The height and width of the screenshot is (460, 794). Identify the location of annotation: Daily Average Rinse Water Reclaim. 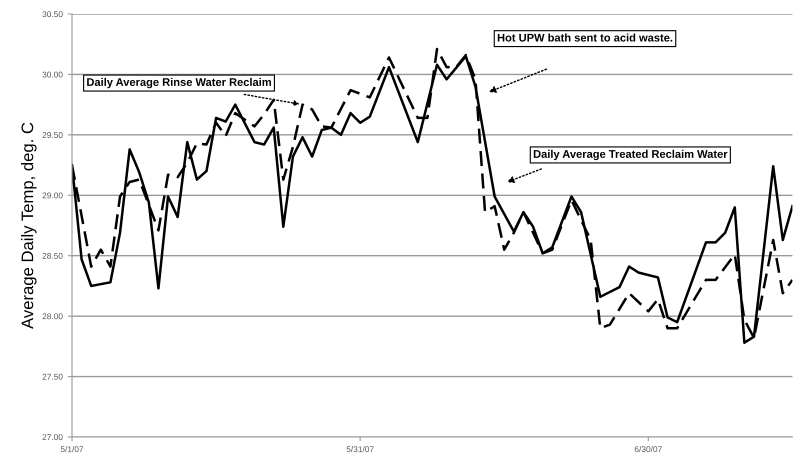
(179, 83).